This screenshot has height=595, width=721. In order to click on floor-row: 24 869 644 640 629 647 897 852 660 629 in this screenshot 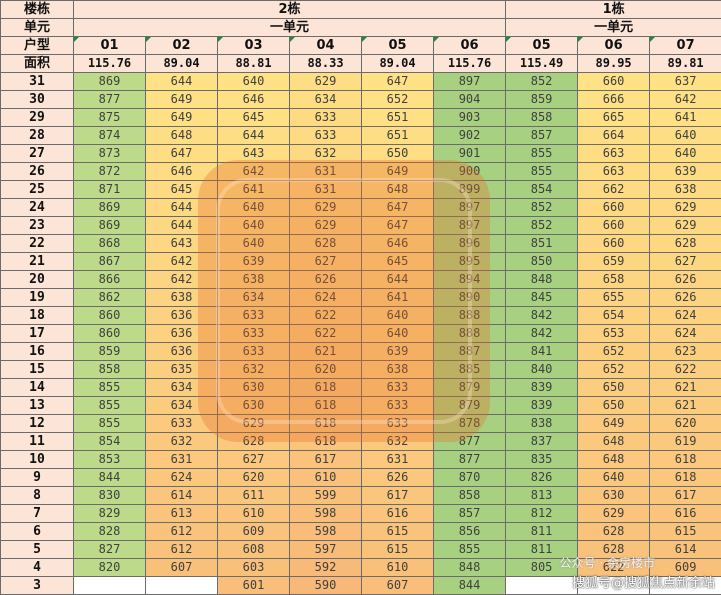, I will do `click(360, 207)`.